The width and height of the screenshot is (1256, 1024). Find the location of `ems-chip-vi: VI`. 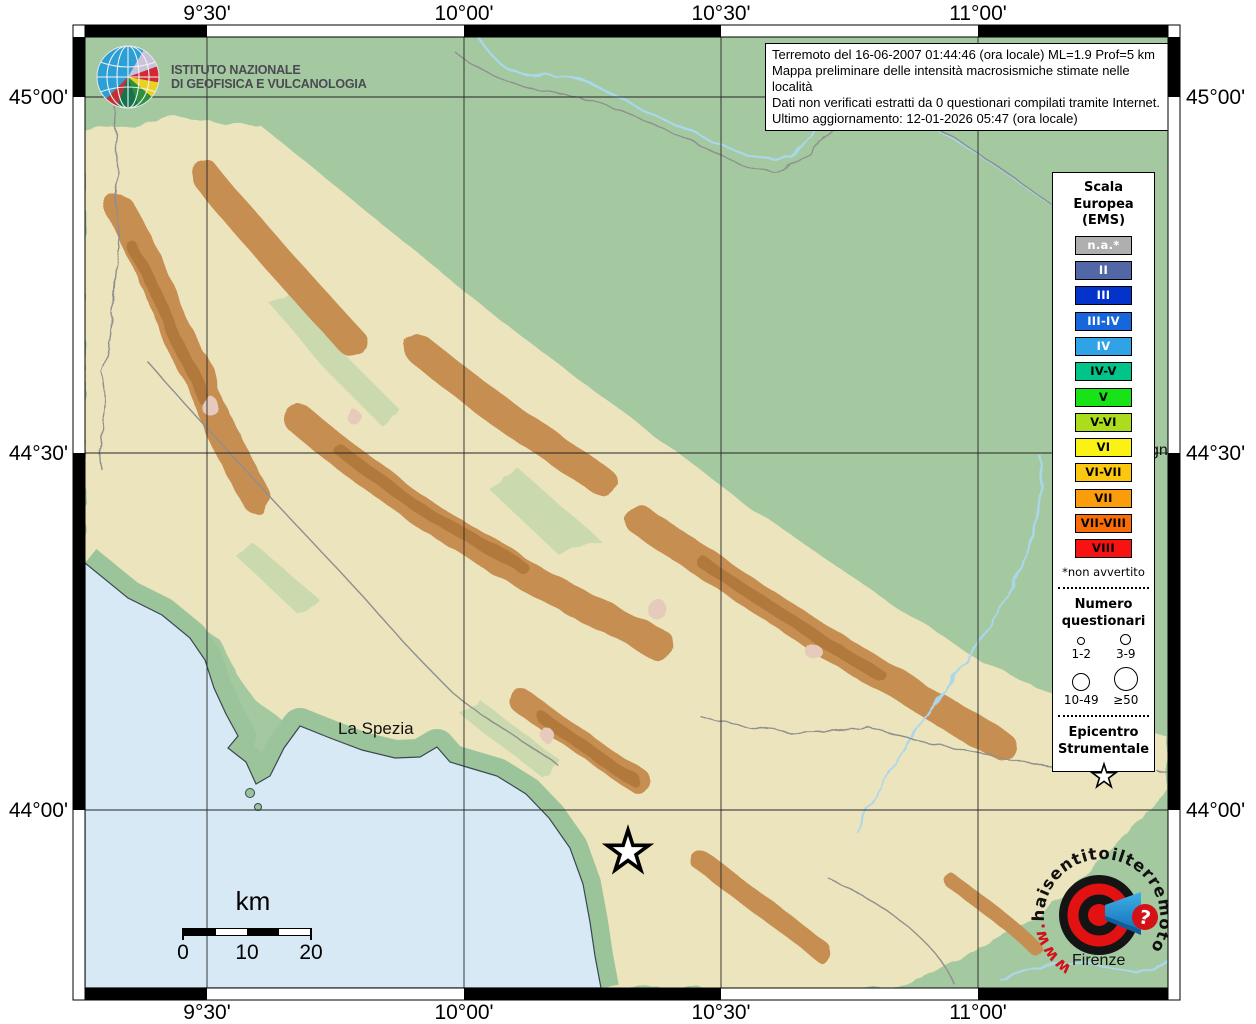

ems-chip-vi: VI is located at coordinates (1103, 448).